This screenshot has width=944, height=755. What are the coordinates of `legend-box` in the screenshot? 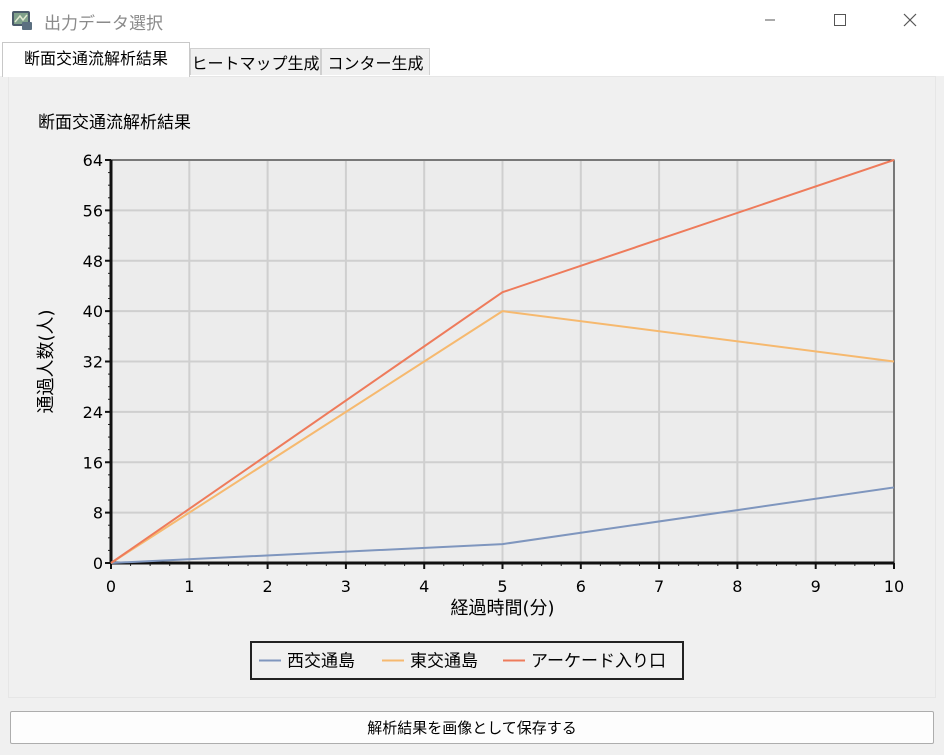 It's located at (467, 660).